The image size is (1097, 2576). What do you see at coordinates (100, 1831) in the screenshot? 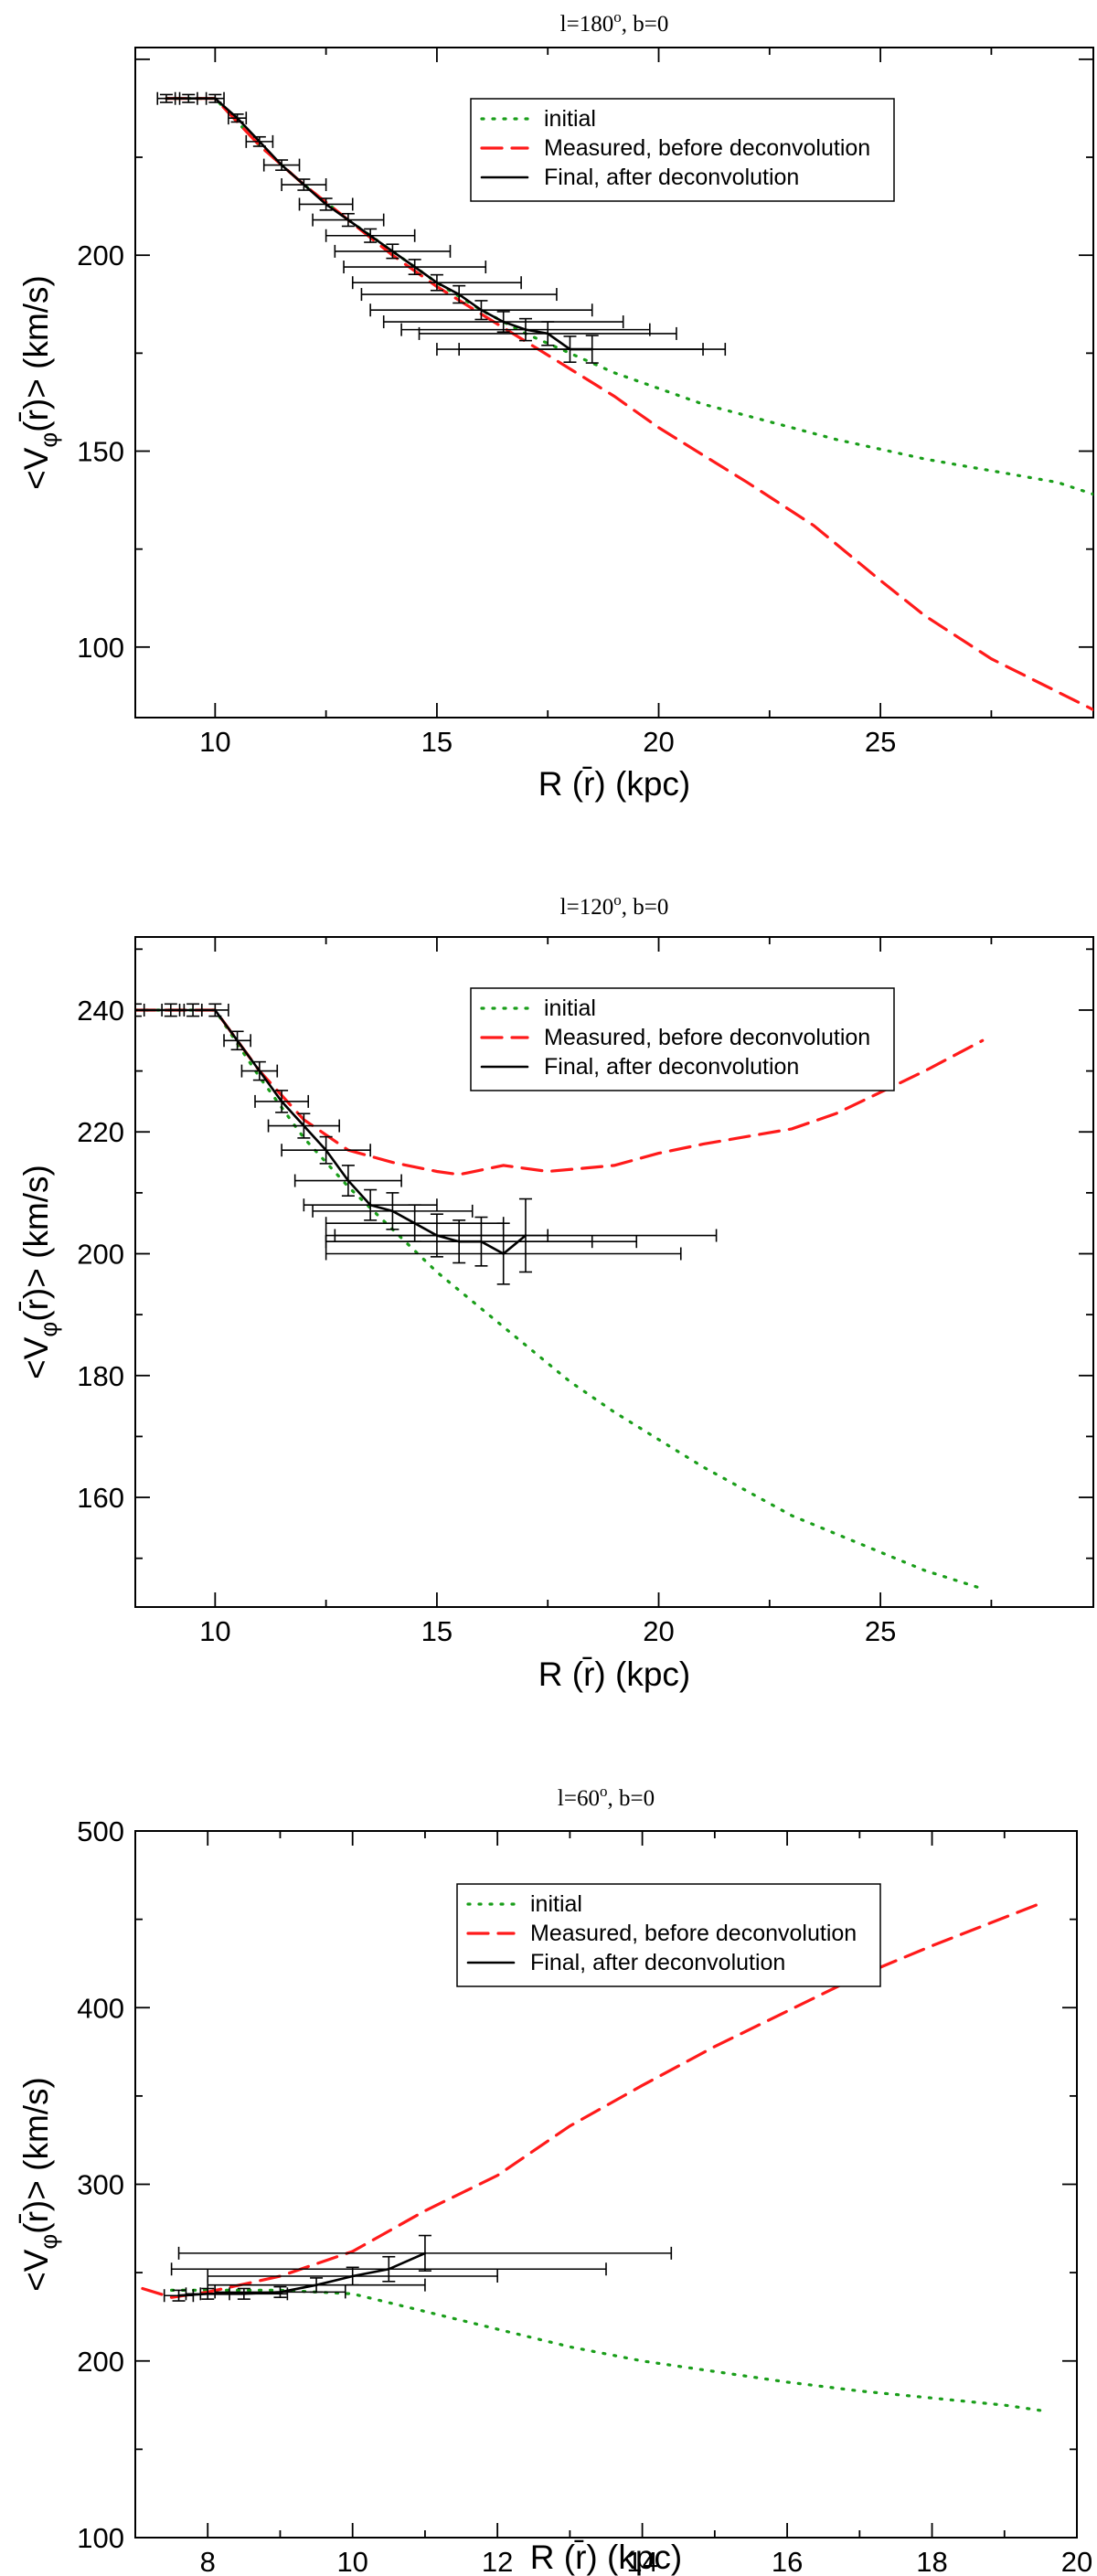
I see `y-tick-label: 500` at bounding box center [100, 1831].